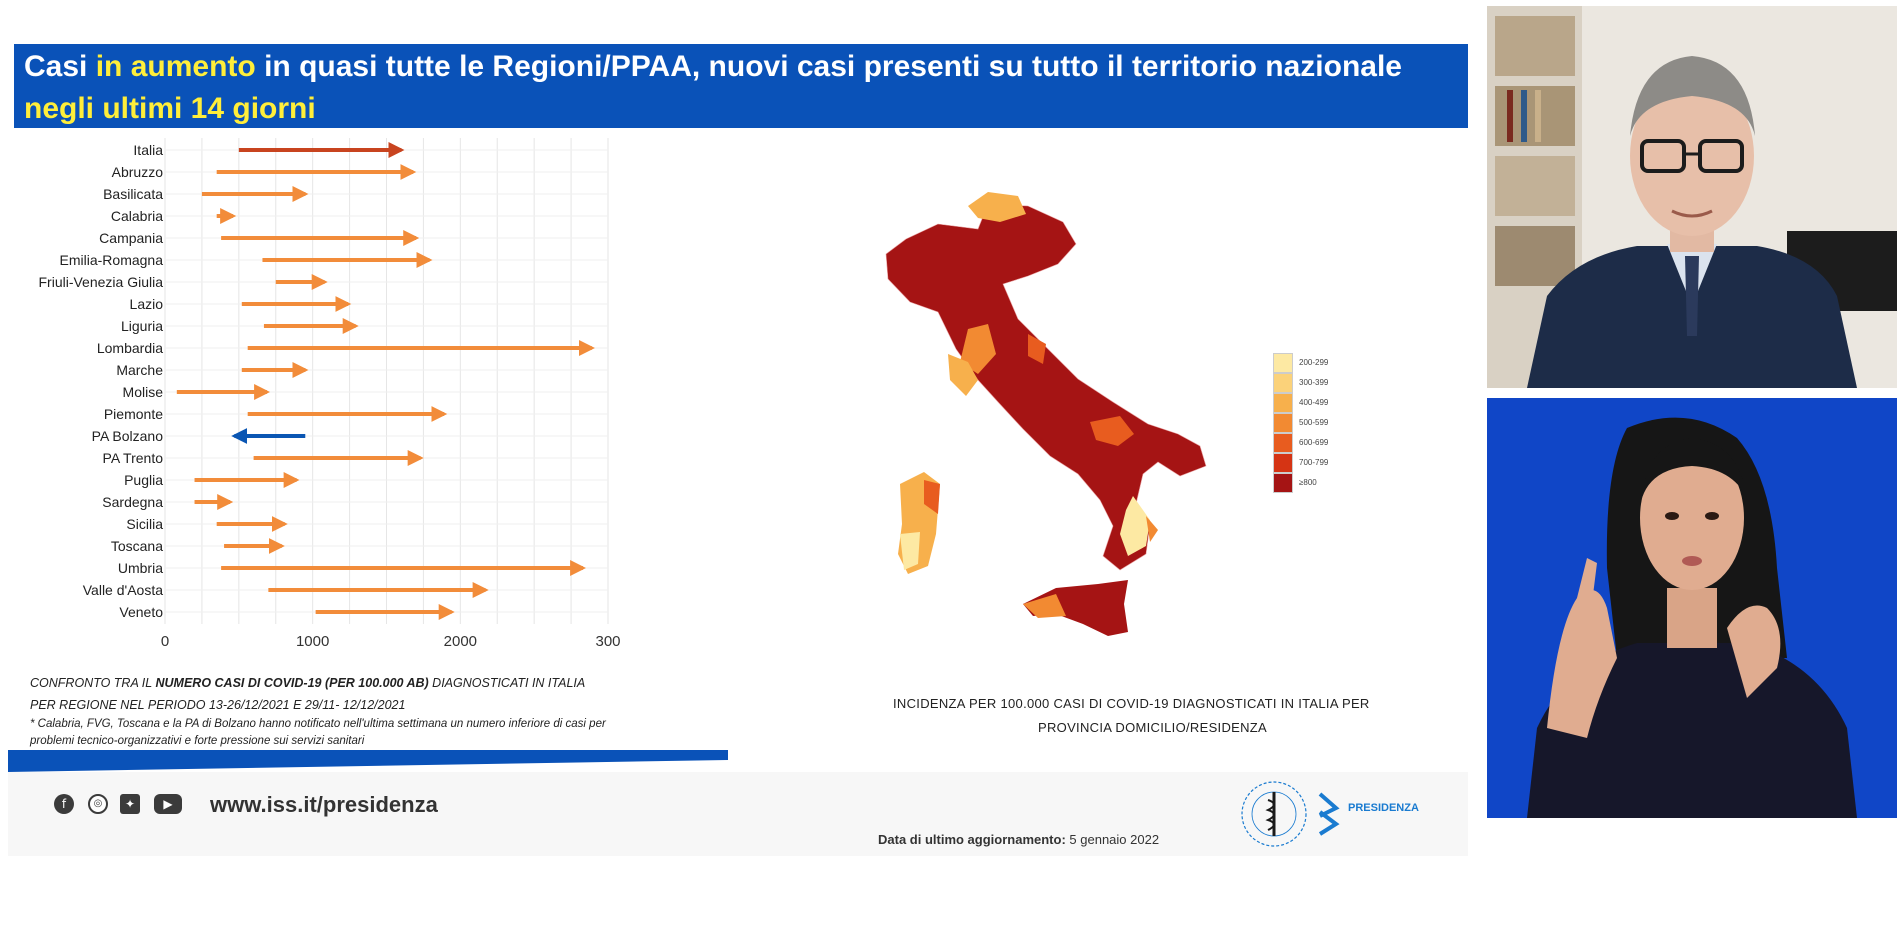  I want to click on italy-incidence-map, so click(1046, 414).